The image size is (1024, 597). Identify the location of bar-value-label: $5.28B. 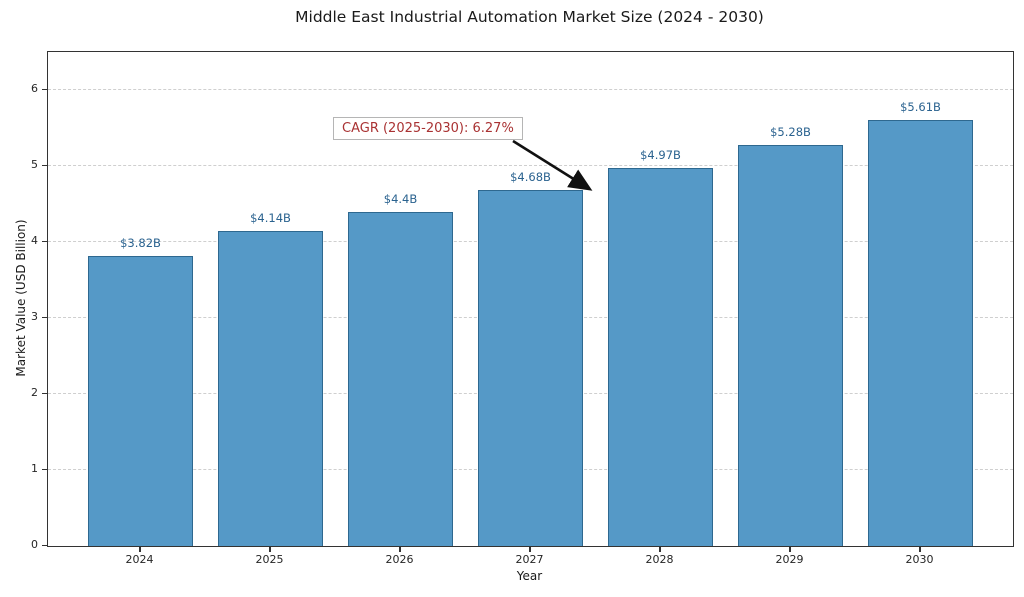
(790, 131).